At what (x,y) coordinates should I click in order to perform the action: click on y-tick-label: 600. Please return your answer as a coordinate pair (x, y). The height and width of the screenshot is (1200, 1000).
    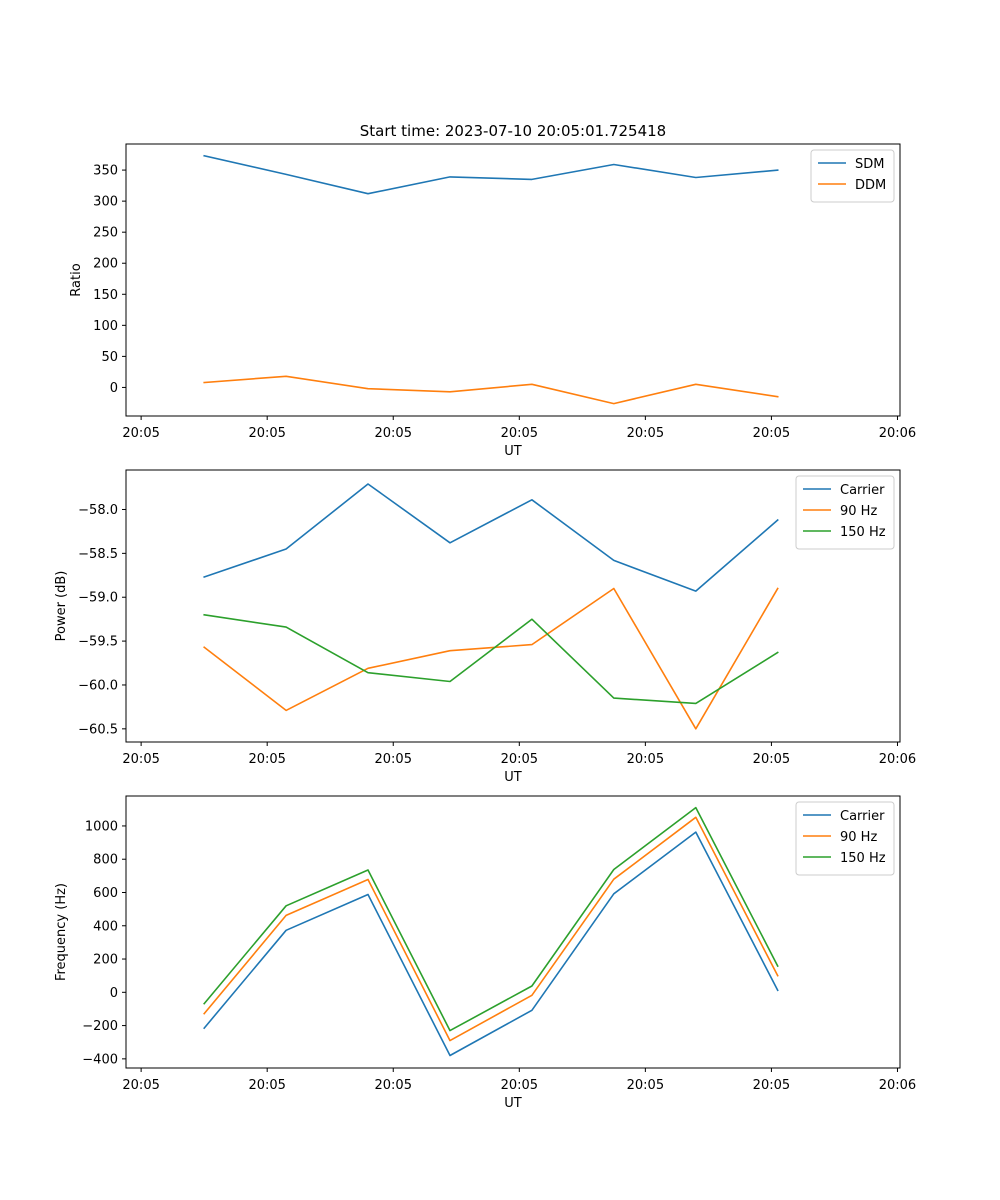
    Looking at the image, I should click on (105, 893).